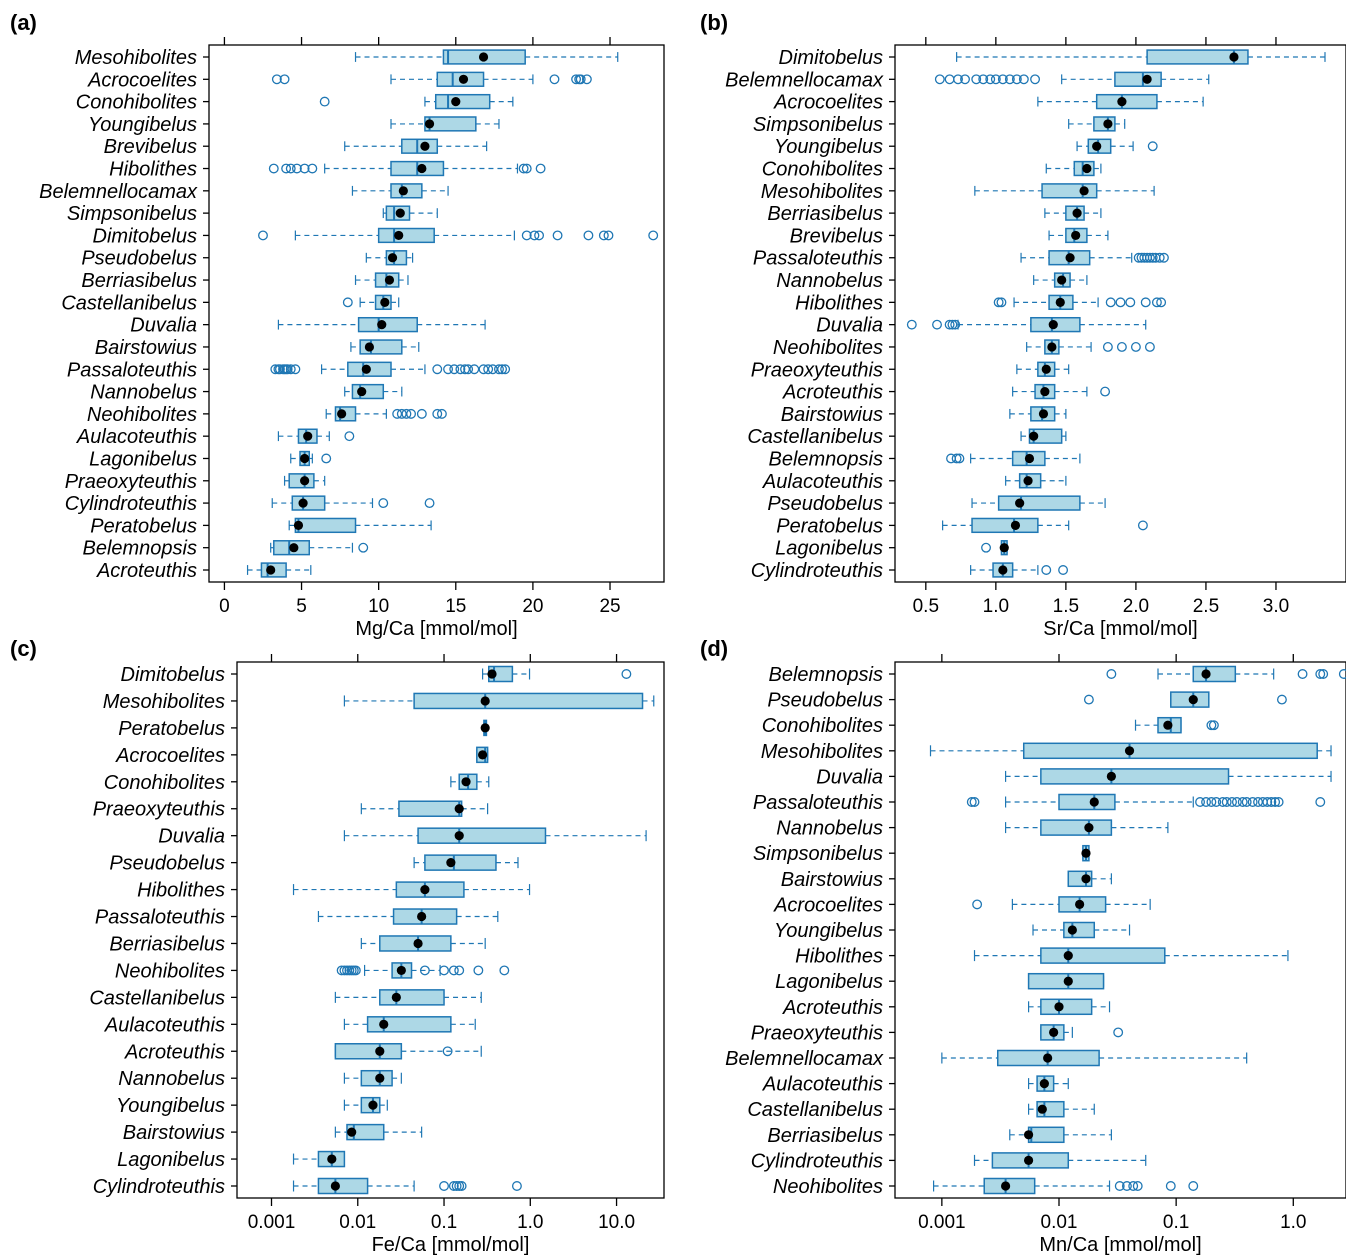  What do you see at coordinates (940, 982) in the screenshot?
I see `box-row-lagonibelus: Lagonibelus` at bounding box center [940, 982].